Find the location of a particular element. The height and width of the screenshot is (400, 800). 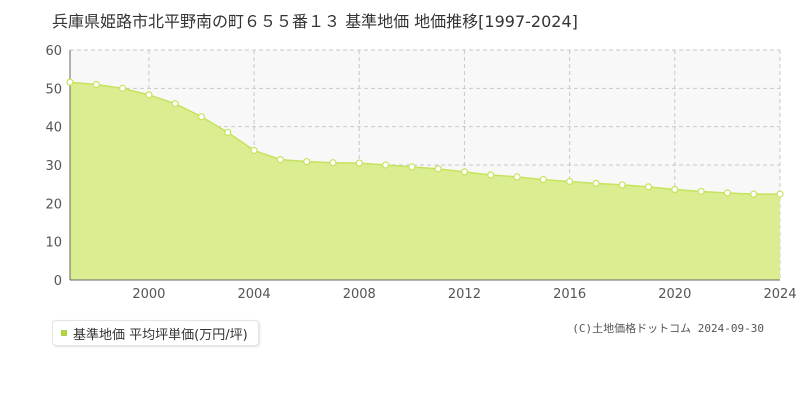

y-tick-label: 40 is located at coordinates (53, 128).